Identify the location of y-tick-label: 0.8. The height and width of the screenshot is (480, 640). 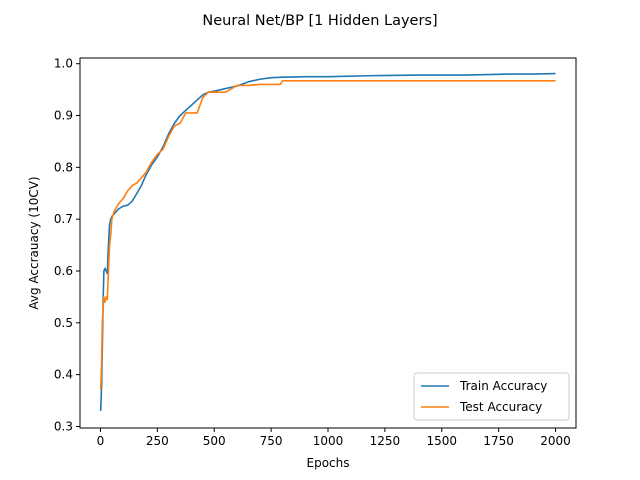
(63, 167).